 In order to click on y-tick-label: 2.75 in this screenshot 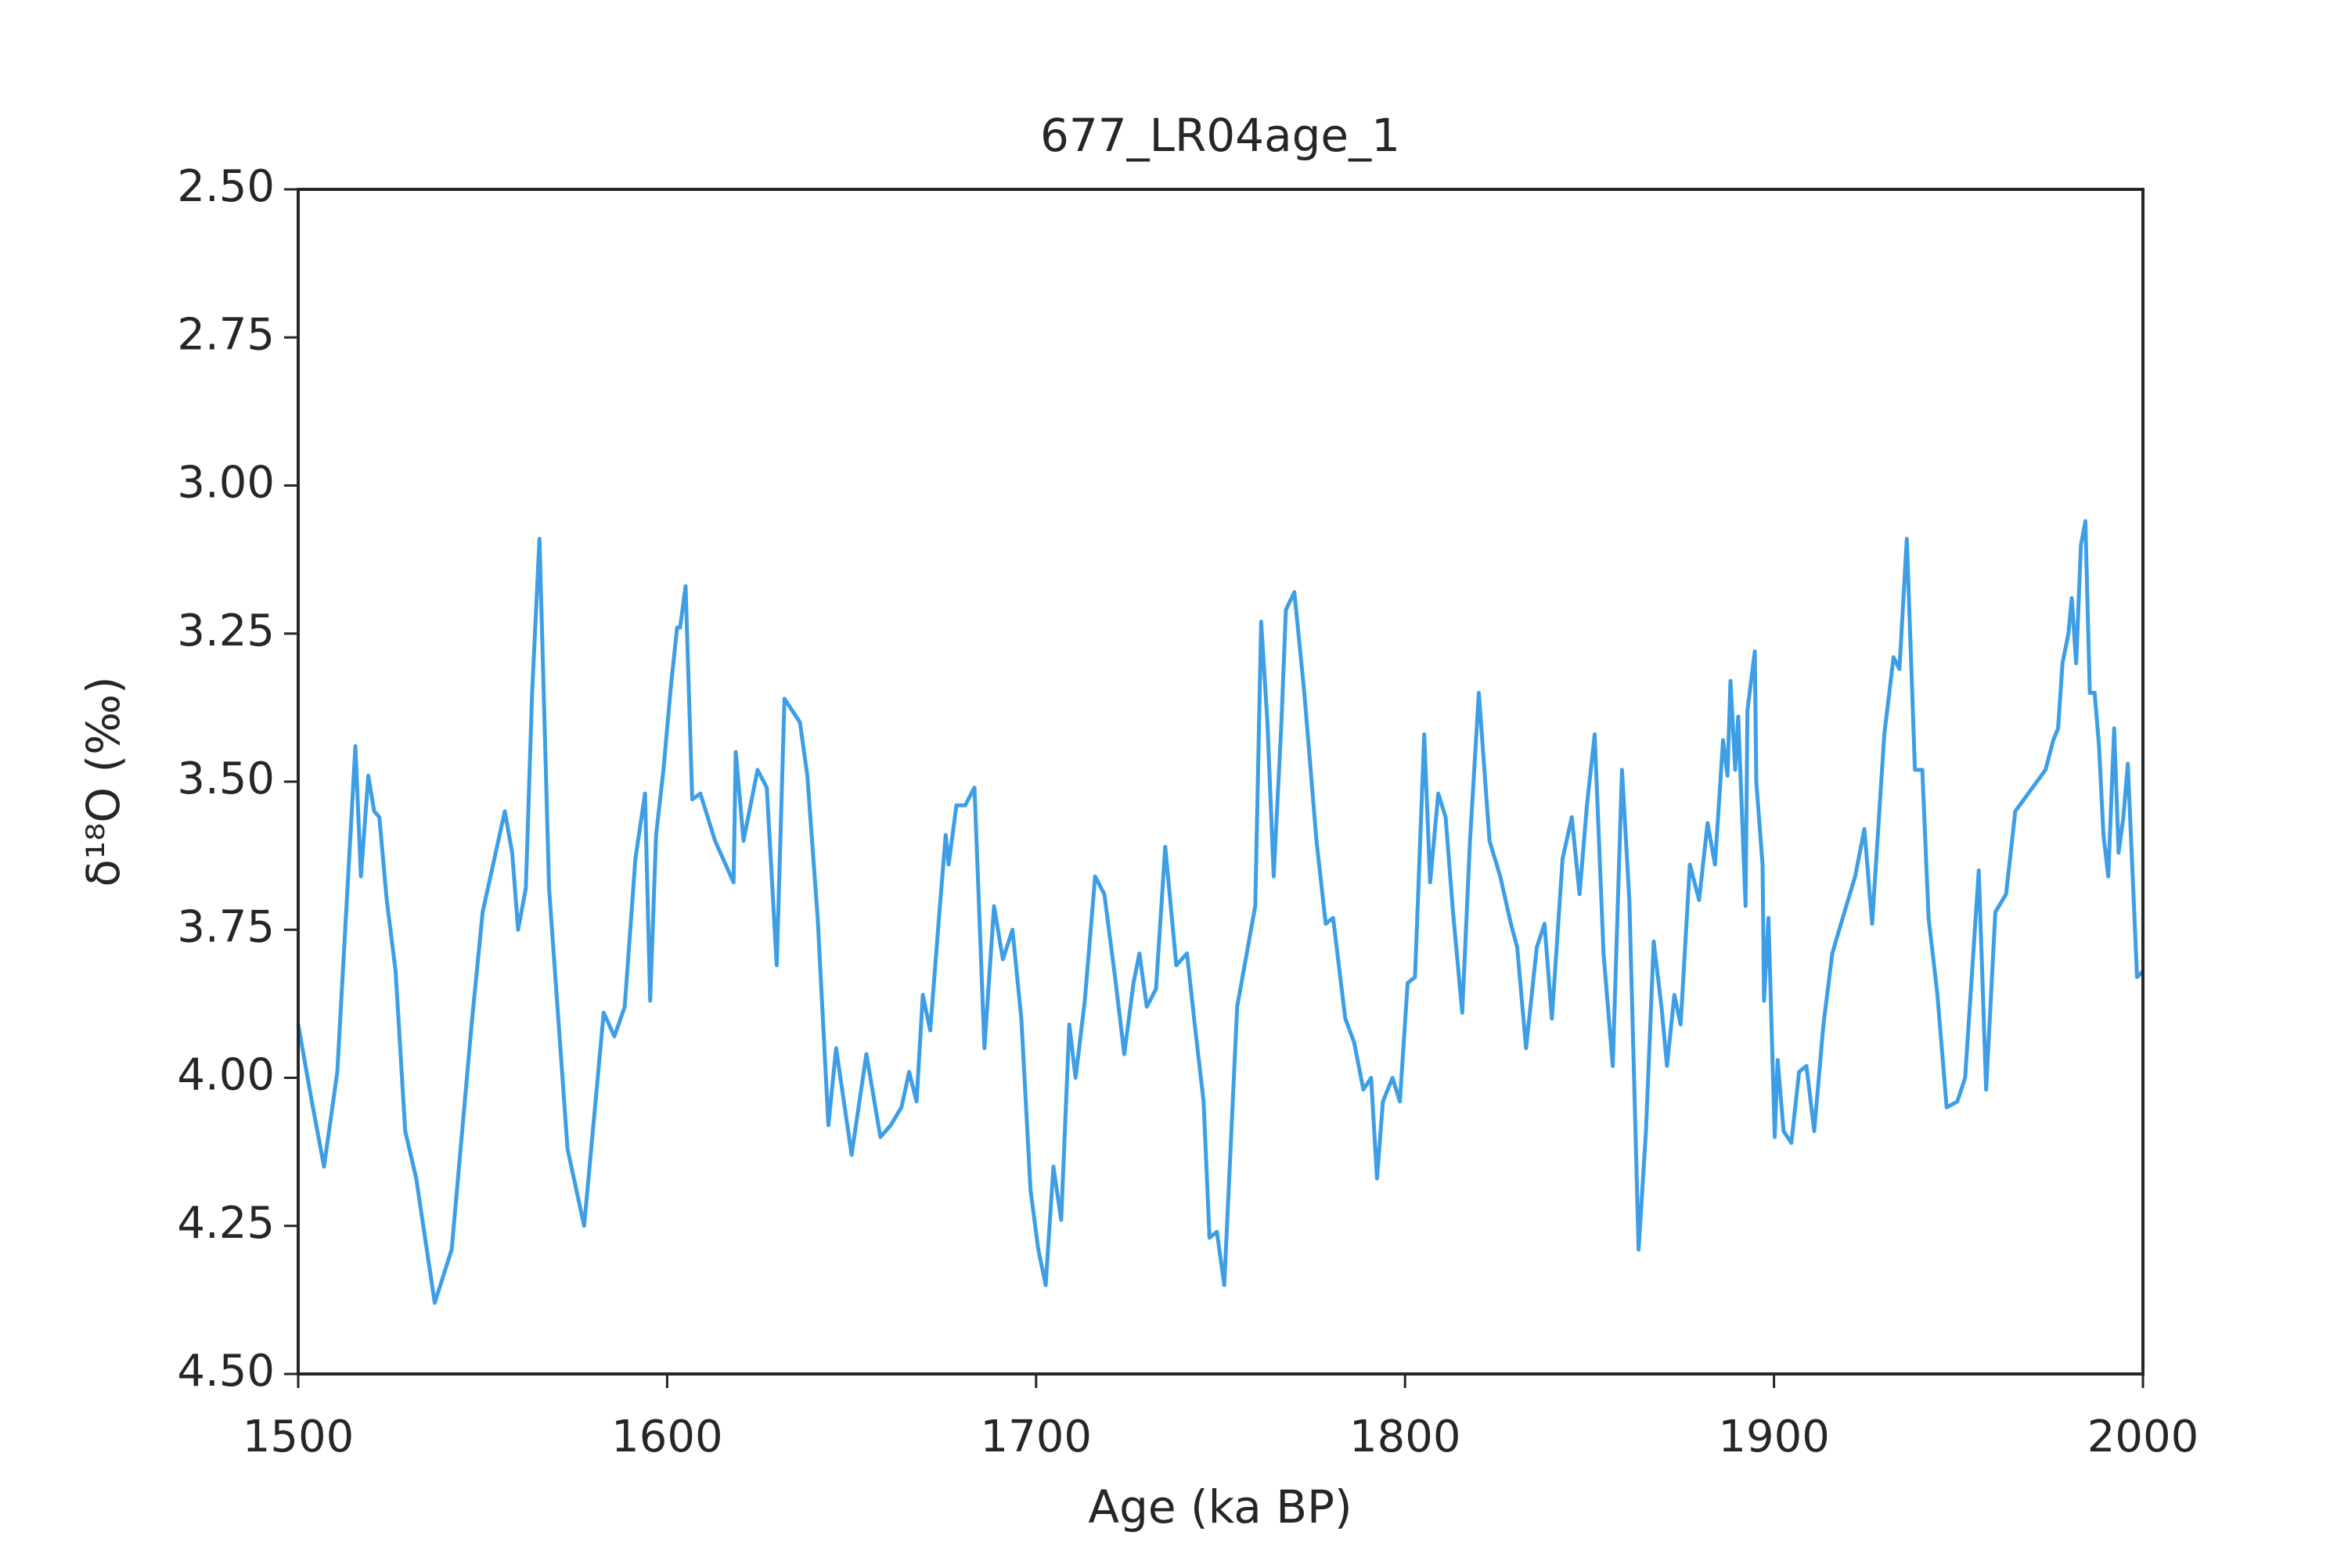, I will do `click(226, 334)`.